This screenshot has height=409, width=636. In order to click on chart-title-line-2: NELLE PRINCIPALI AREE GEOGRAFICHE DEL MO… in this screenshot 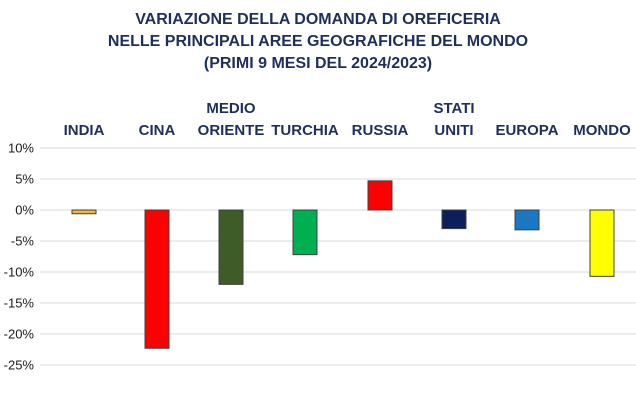, I will do `click(318, 41)`.